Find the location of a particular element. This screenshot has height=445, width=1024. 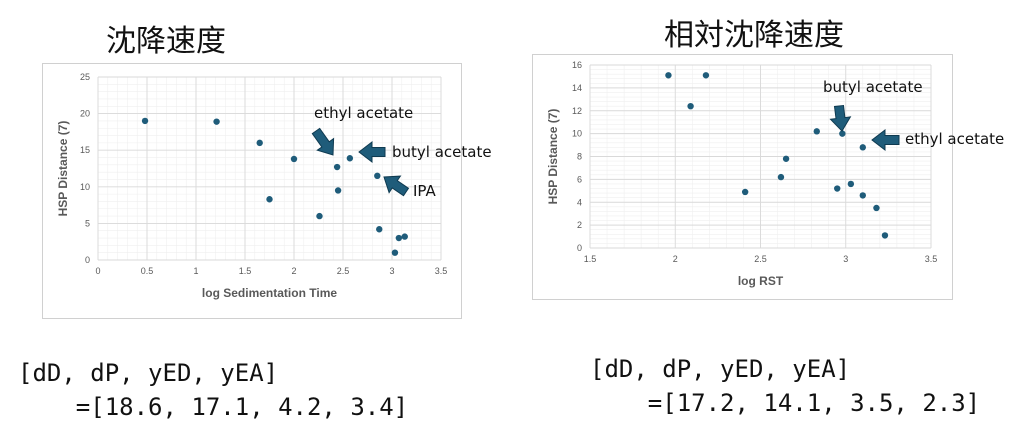

y-tick-label: 25 is located at coordinates (85, 77).